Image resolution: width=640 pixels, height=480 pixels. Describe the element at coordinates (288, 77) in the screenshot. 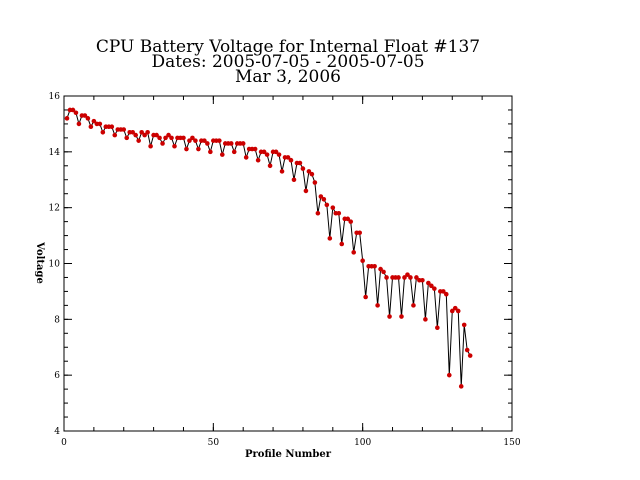

I see `chart-subtitle-generated-date: Mar 3, 2006` at that location.